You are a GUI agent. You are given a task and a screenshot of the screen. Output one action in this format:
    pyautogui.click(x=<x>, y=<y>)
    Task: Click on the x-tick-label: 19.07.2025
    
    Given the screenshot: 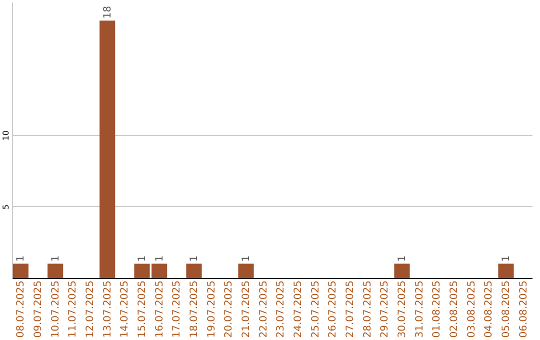 What is the action you would take?
    pyautogui.click(x=212, y=309)
    